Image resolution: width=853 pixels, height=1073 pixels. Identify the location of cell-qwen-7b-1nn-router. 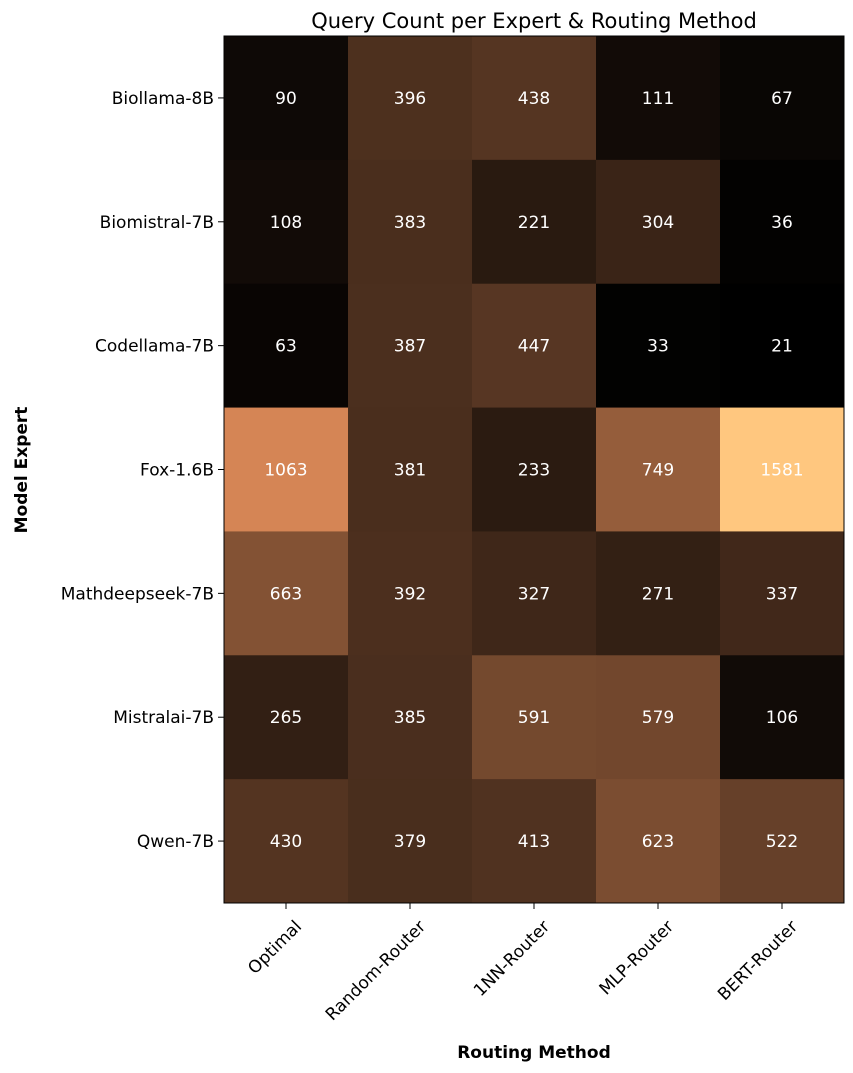
(534, 841).